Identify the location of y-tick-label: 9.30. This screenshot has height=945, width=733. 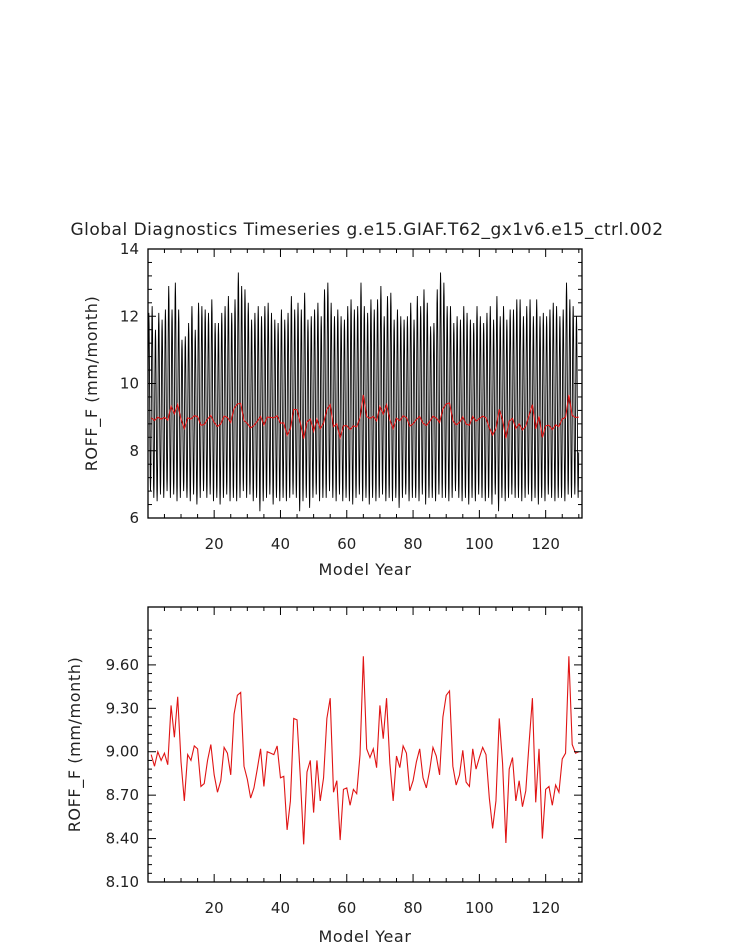
(122, 708).